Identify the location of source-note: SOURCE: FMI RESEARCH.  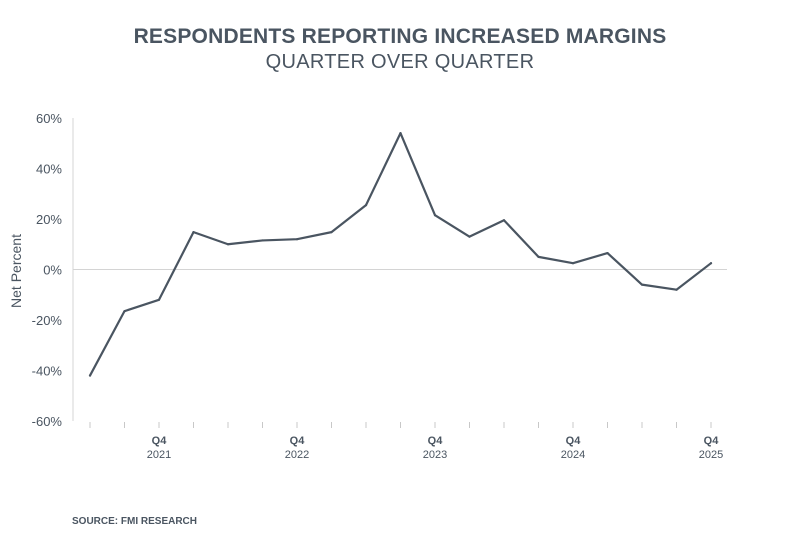
(135, 521).